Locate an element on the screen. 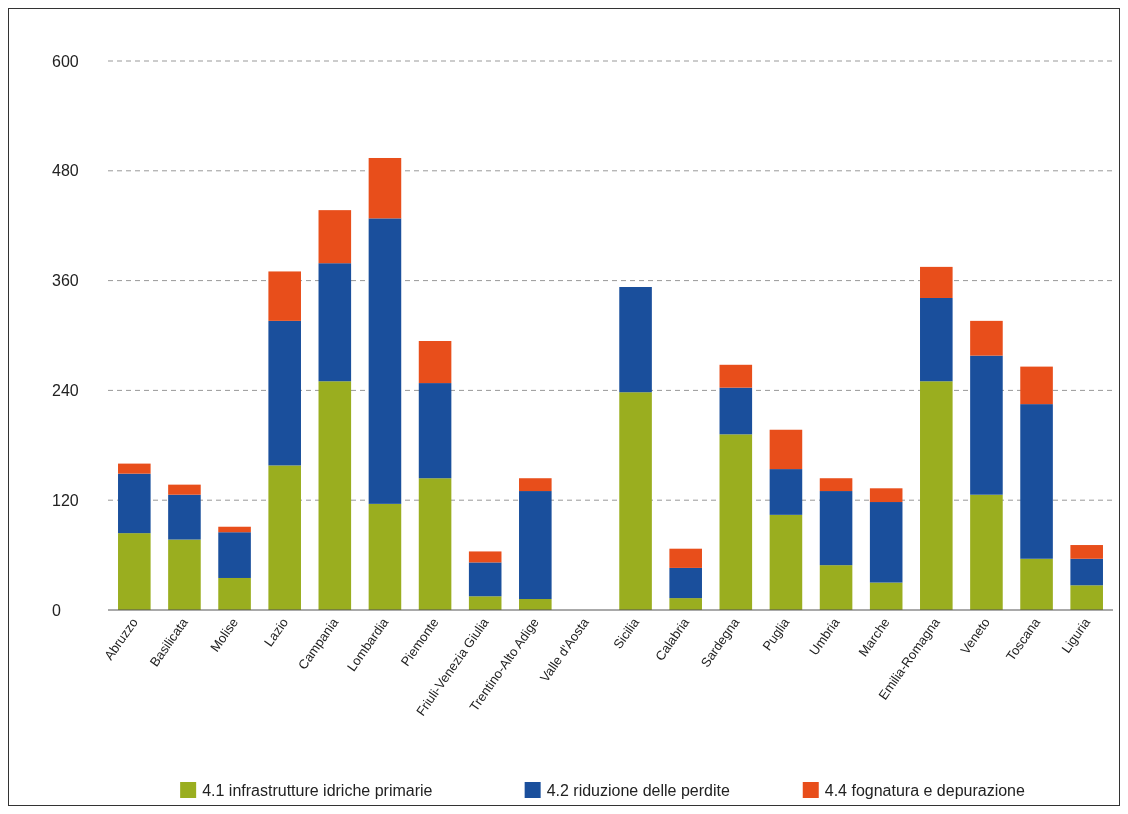  legend-label: 4.1 infrastrutture idriche primarie is located at coordinates (317, 790).